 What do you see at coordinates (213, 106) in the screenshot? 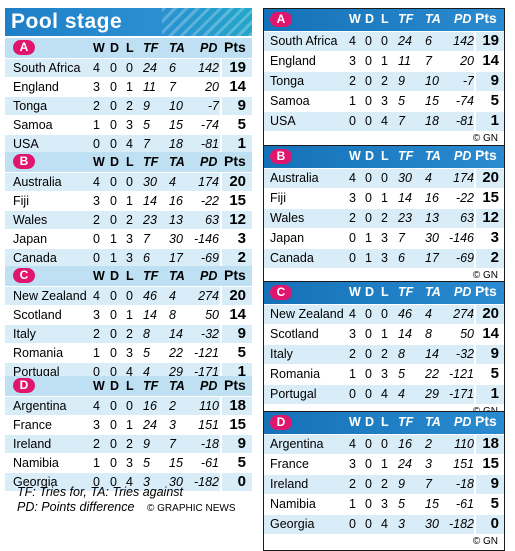
I see `team-pd: -7` at bounding box center [213, 106].